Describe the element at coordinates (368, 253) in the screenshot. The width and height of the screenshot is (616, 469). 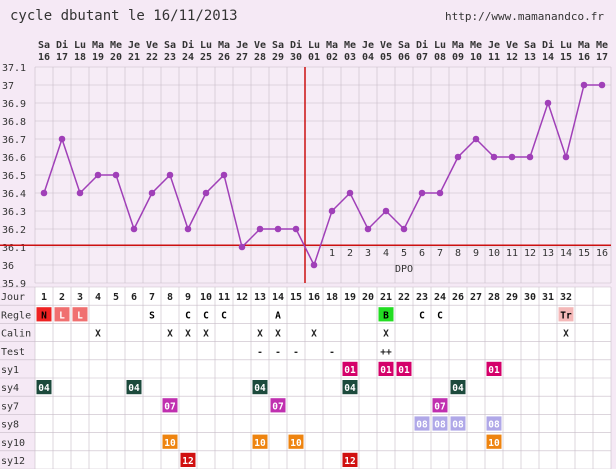
I see `dpo-label: 3` at that location.